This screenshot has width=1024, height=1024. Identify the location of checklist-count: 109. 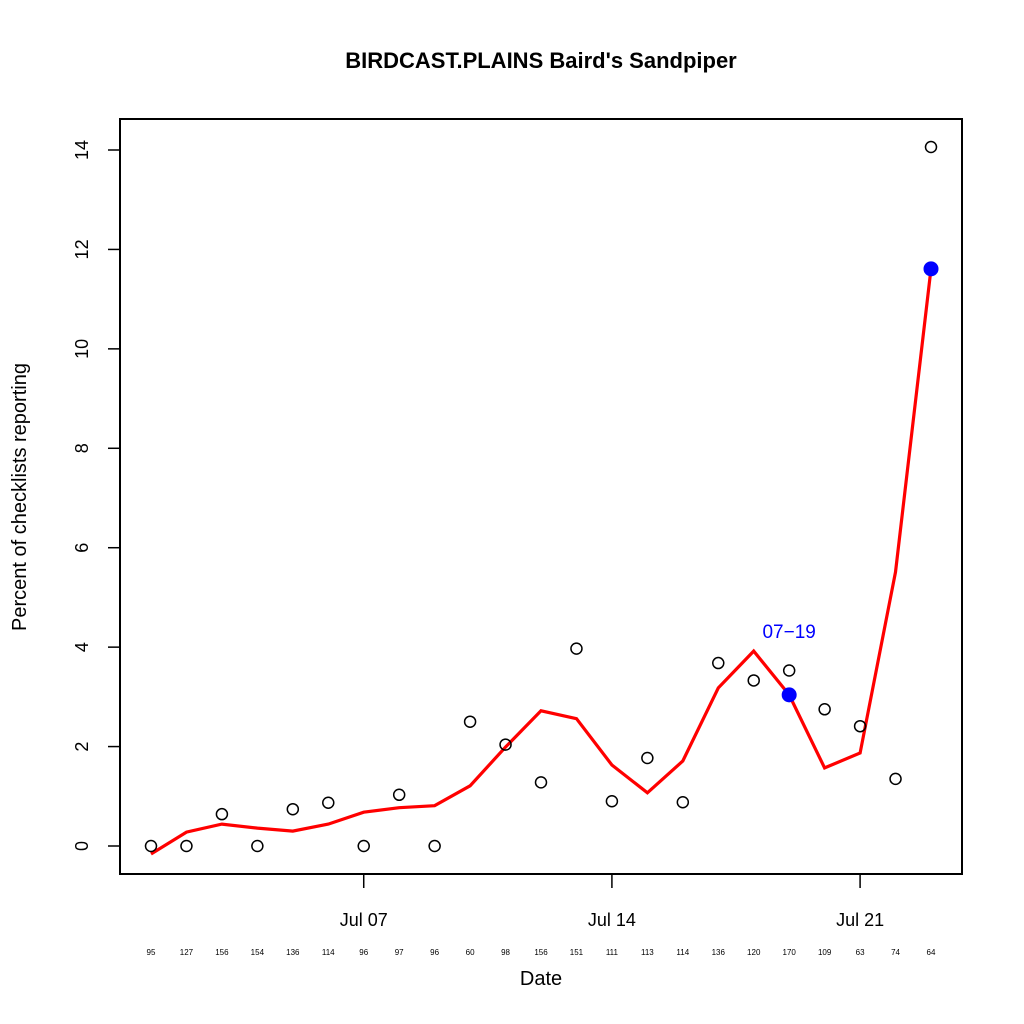
(825, 952).